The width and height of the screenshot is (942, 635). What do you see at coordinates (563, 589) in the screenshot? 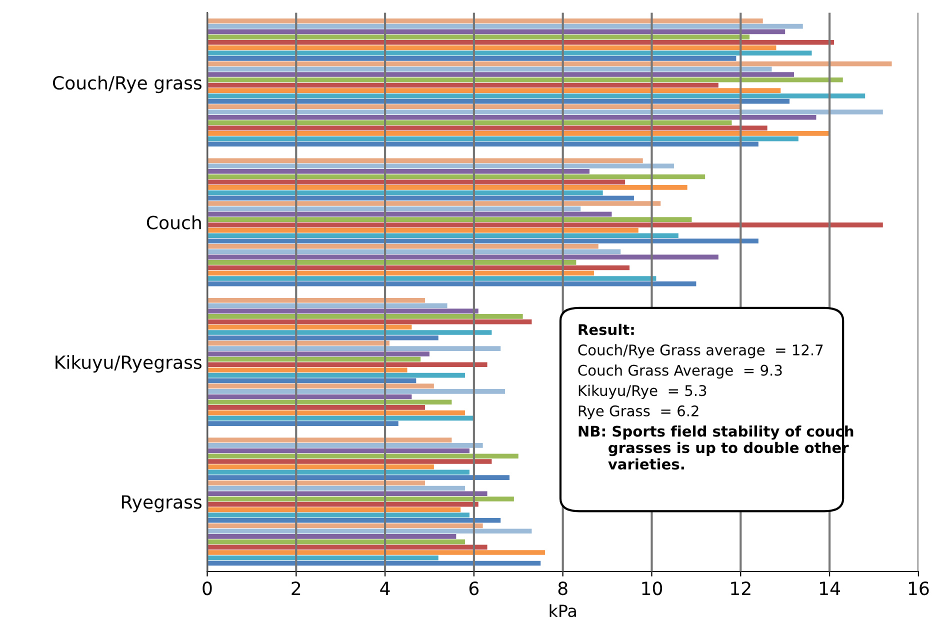
I see `x-tick-label: 8` at bounding box center [563, 589].